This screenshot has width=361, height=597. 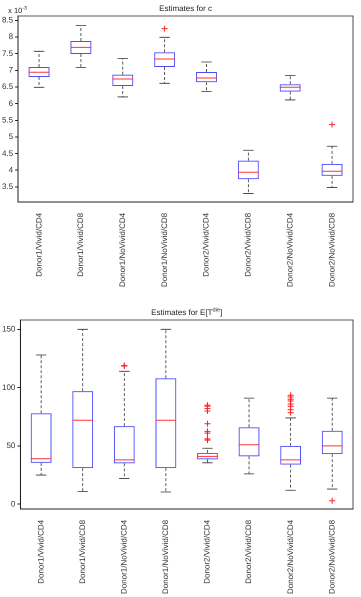 What do you see at coordinates (8, 187) in the screenshot?
I see `y-tick-label: 3.5` at bounding box center [8, 187].